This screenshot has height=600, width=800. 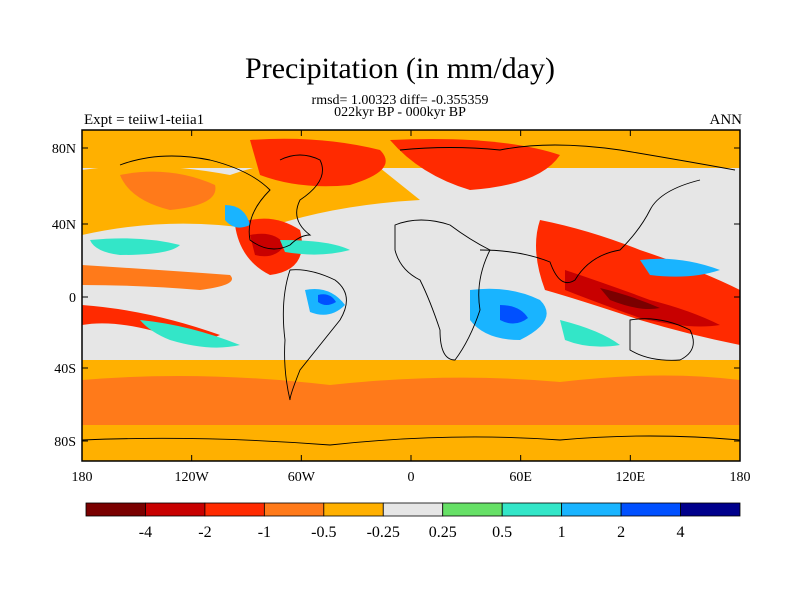 What do you see at coordinates (400, 100) in the screenshot?
I see `rmsd-subtitle: rmsd= 1.00323 diff= -0.355359` at bounding box center [400, 100].